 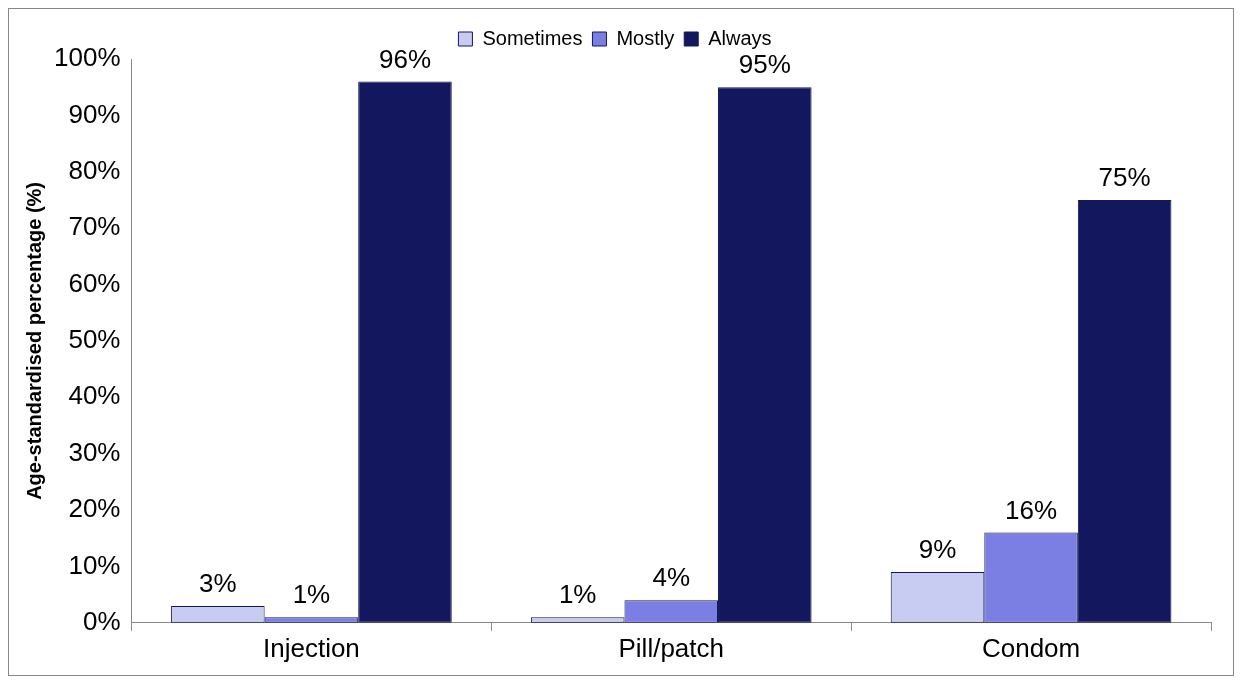 What do you see at coordinates (101, 620) in the screenshot?
I see `y-tick-label: 0%` at bounding box center [101, 620].